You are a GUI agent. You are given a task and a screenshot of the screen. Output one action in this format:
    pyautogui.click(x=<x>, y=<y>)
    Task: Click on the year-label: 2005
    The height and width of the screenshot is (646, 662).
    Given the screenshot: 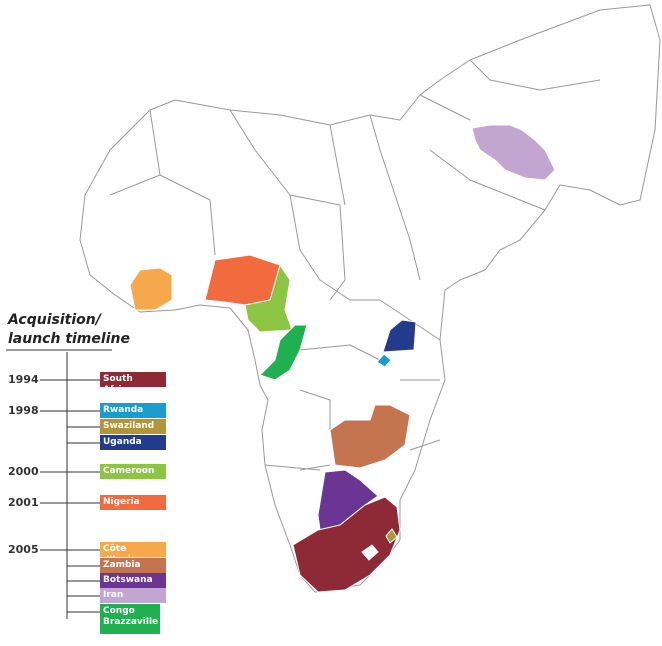 What is the action you would take?
    pyautogui.click(x=23, y=549)
    